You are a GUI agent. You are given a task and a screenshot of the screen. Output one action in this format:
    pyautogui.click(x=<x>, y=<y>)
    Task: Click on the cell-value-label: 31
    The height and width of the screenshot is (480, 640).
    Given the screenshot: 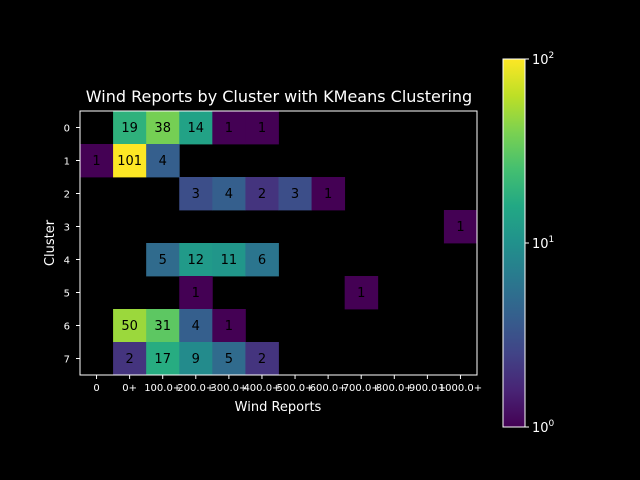 What is the action you would take?
    pyautogui.click(x=162, y=326)
    